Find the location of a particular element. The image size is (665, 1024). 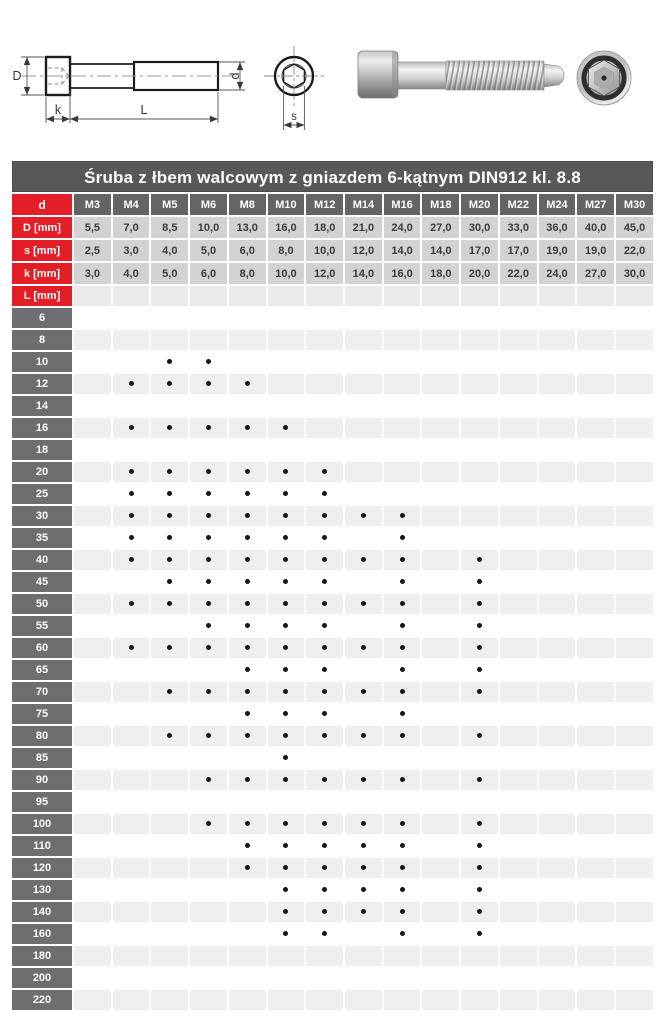

column-header-M10: M10 is located at coordinates (286, 204).